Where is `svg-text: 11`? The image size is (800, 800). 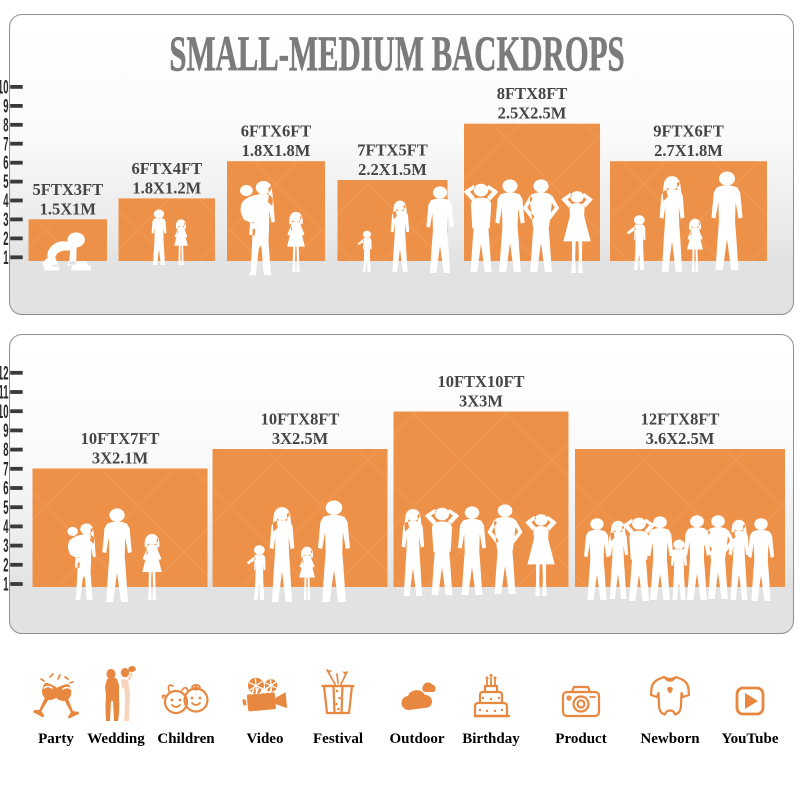 svg-text: 11 is located at coordinates (4, 393).